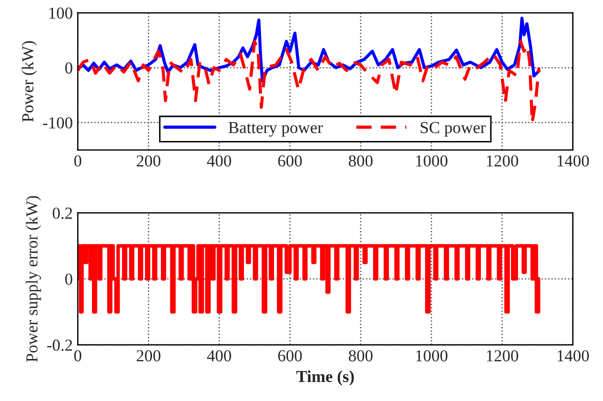  What do you see at coordinates (275, 129) in the screenshot?
I see `legend-label: Battery power` at bounding box center [275, 129].